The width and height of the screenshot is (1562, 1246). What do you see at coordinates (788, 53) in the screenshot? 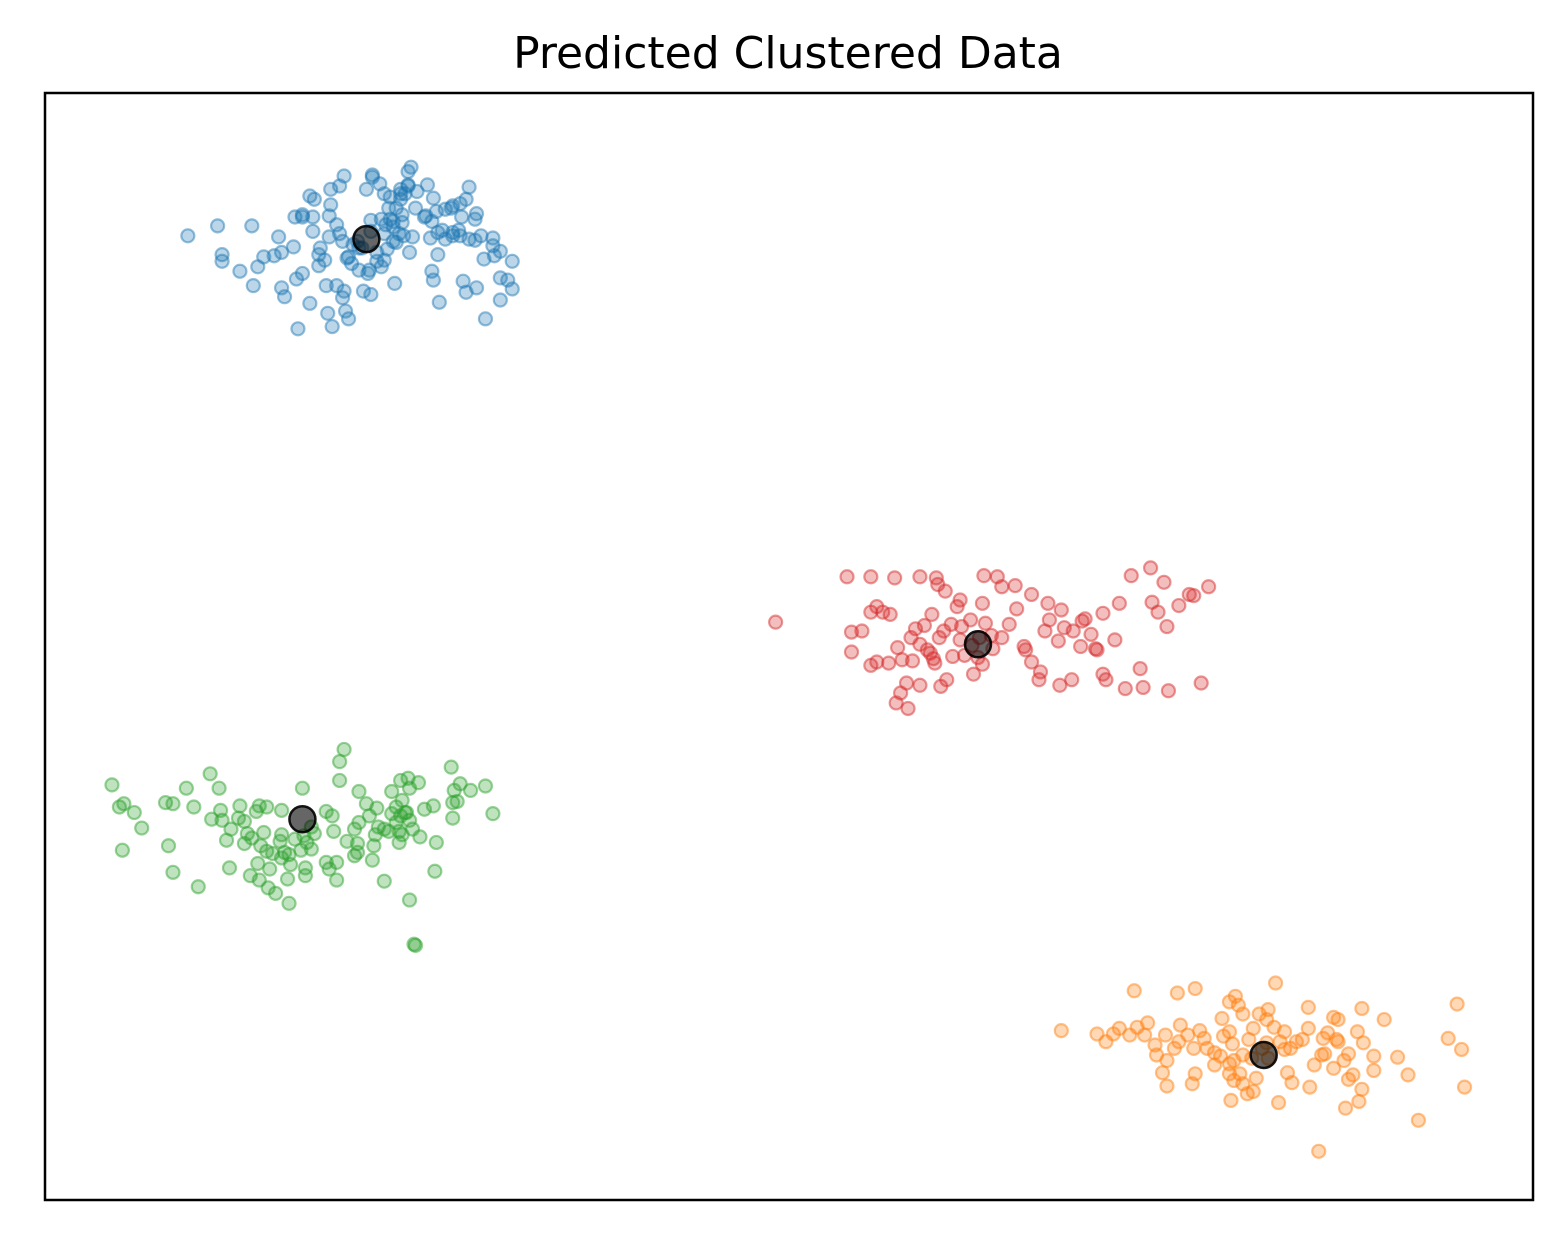
I see `chart-title: Predicted Clustered Data` at bounding box center [788, 53].